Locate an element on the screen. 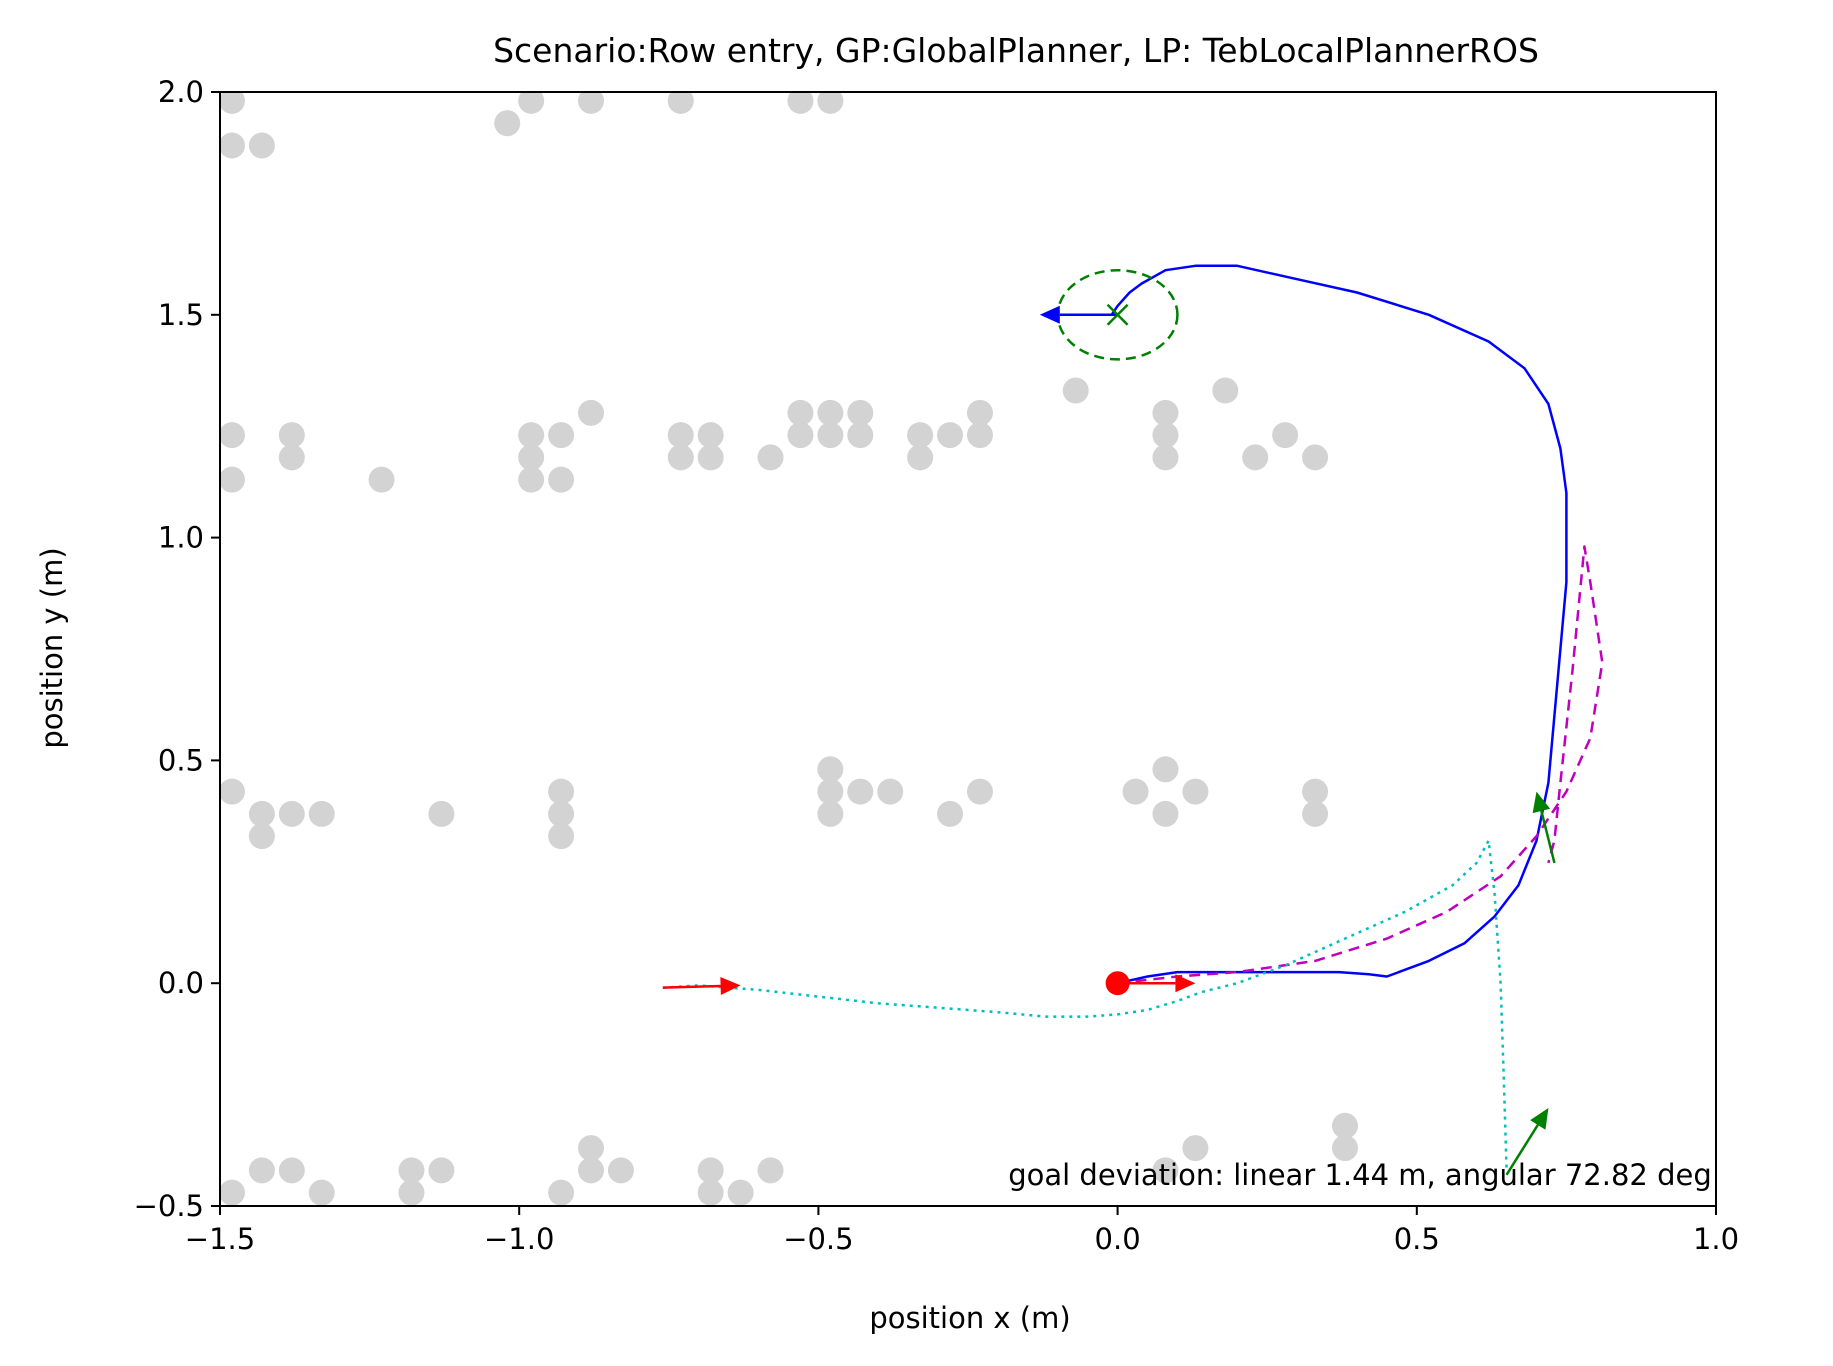  y-axis-label: position y (m) is located at coordinates (52, 647).